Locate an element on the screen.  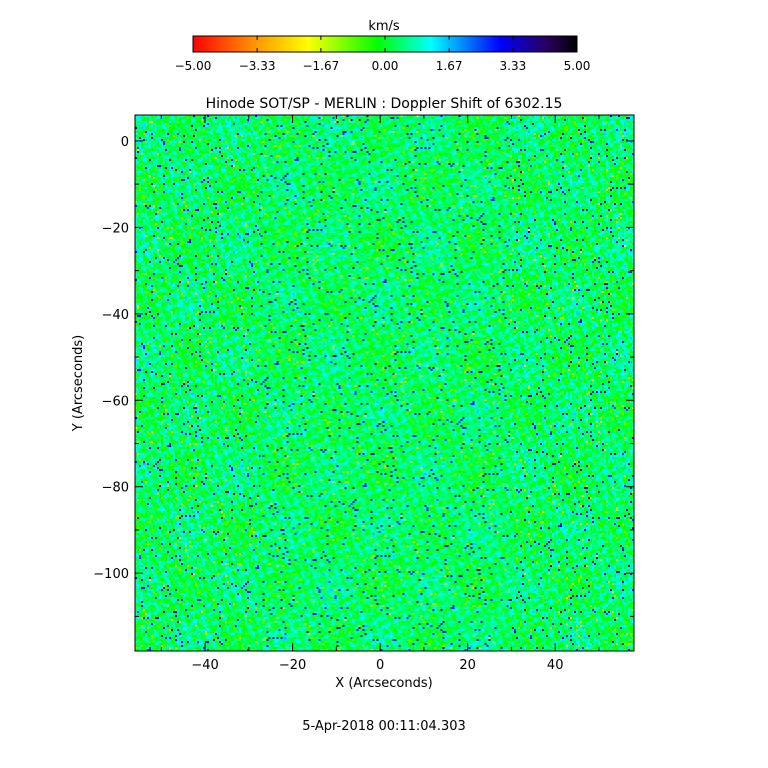
colorbar-tick-label: −1.67 is located at coordinates (320, 66).